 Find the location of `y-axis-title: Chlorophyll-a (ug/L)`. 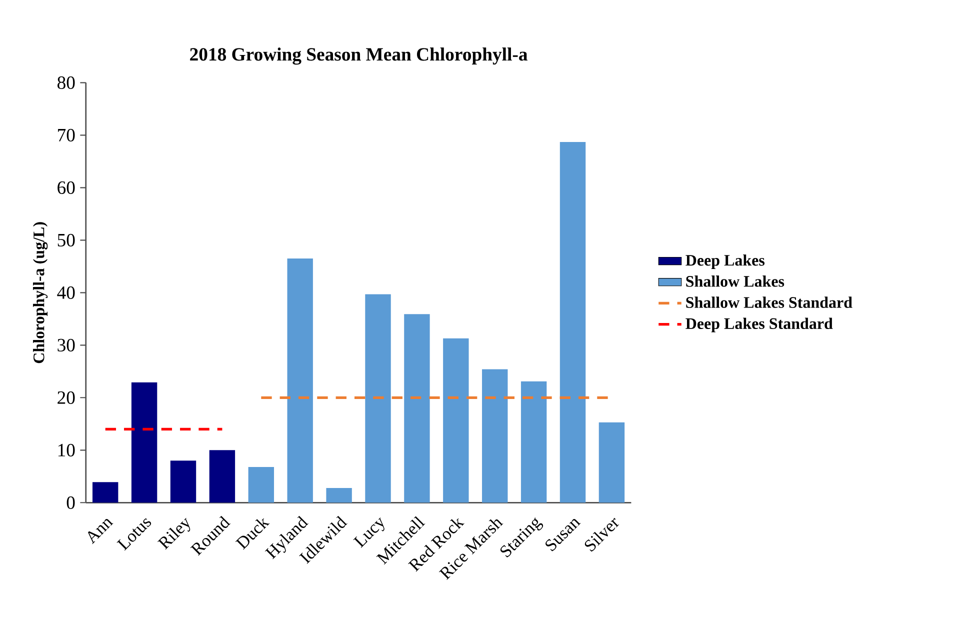

y-axis-title: Chlorophyll-a (ug/L) is located at coordinates (40, 293).